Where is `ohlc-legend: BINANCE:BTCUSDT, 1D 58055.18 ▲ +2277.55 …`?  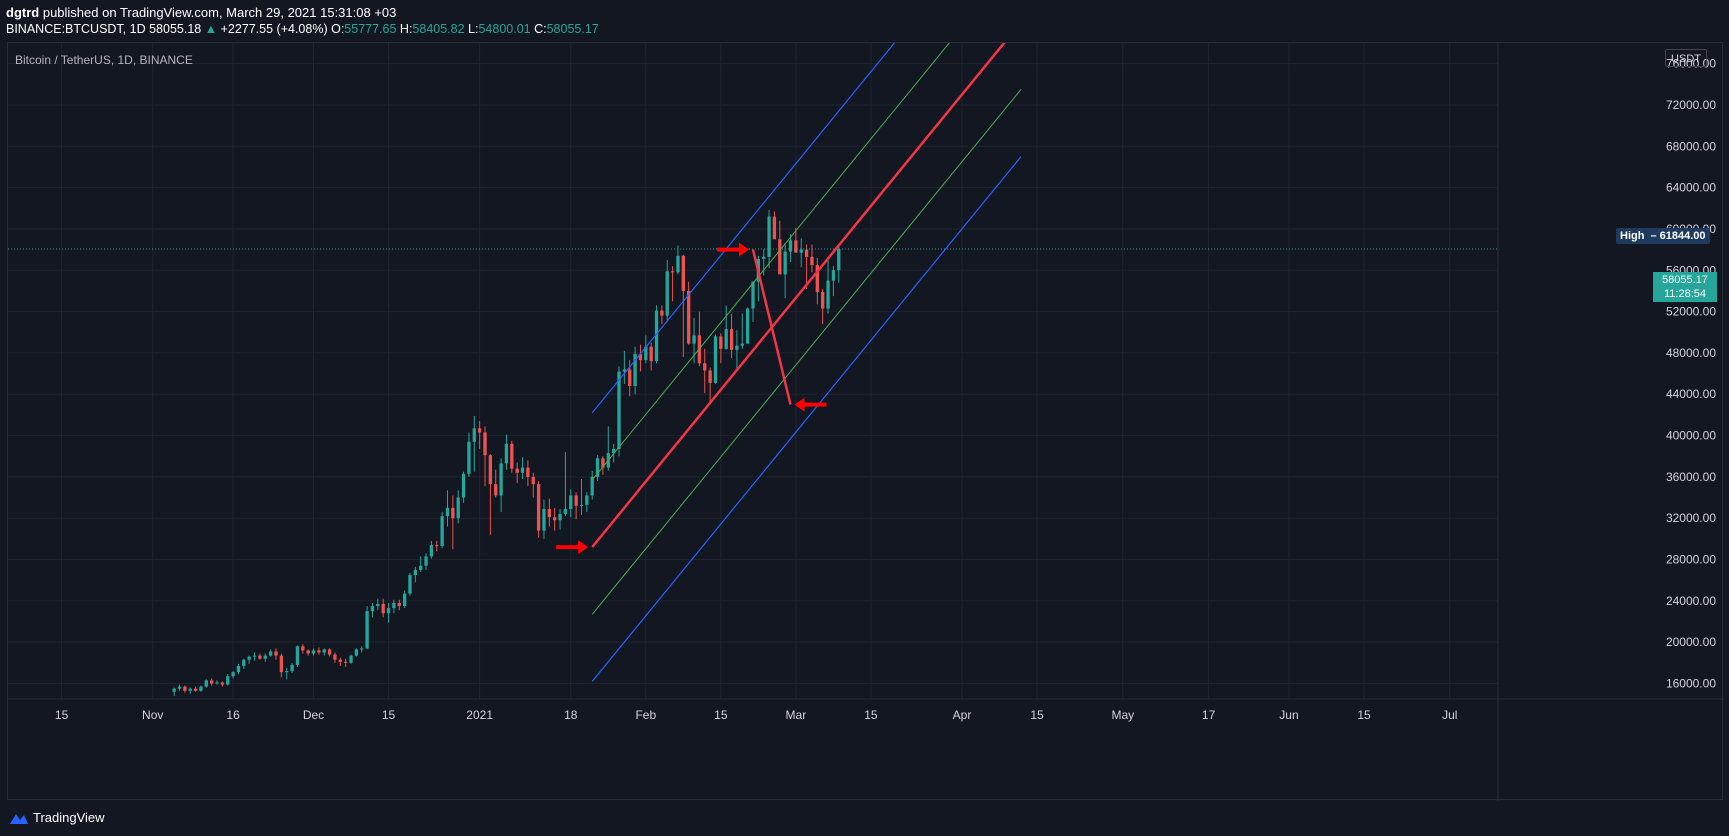 ohlc-legend: BINANCE:BTCUSDT, 1D 58055.18 ▲ +2277.55 … is located at coordinates (302, 29).